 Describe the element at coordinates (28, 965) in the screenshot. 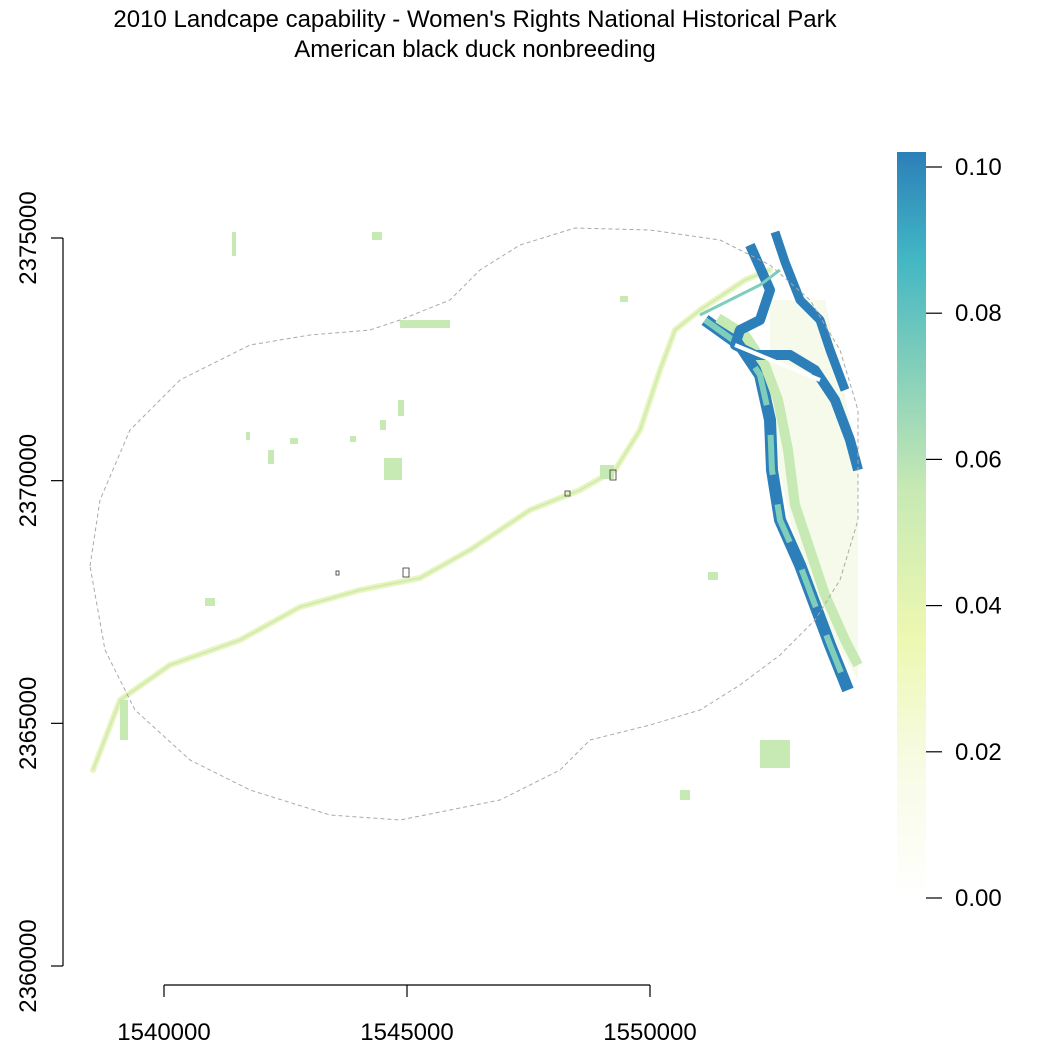

I see `y-tick-label: 2360000` at that location.